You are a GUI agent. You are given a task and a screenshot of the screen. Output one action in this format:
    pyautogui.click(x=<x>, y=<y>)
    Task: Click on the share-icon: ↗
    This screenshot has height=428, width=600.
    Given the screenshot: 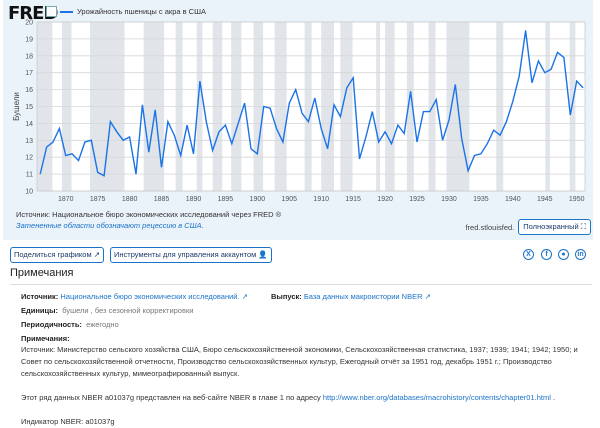 What is the action you would take?
    pyautogui.click(x=96, y=254)
    